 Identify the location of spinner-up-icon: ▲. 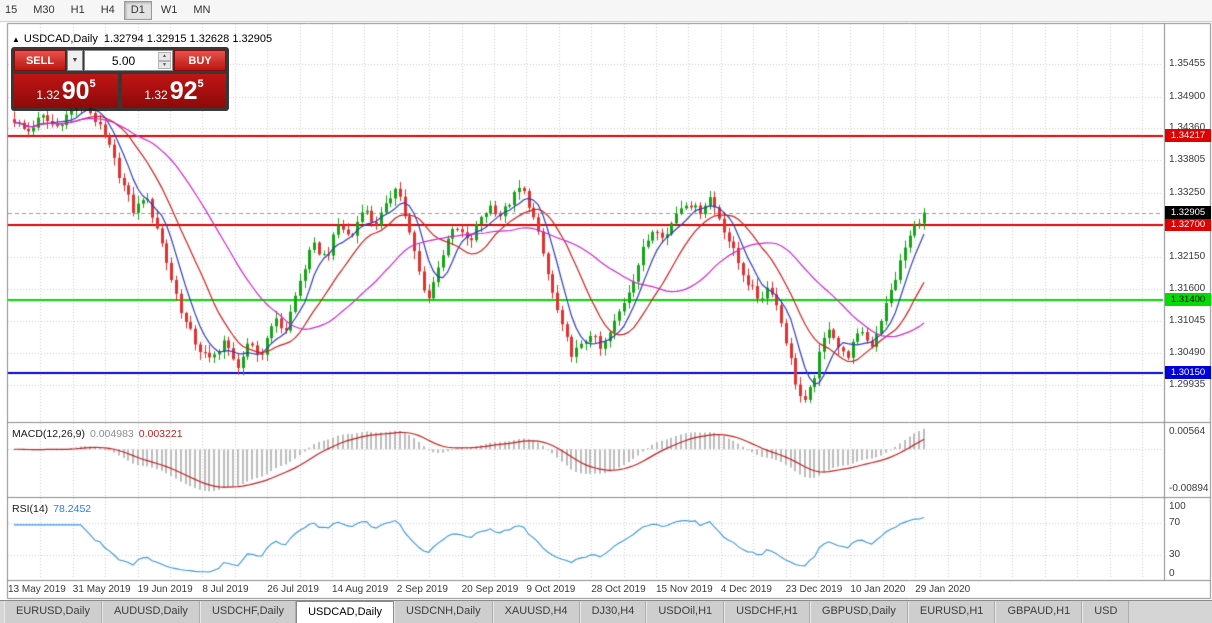
(164, 56).